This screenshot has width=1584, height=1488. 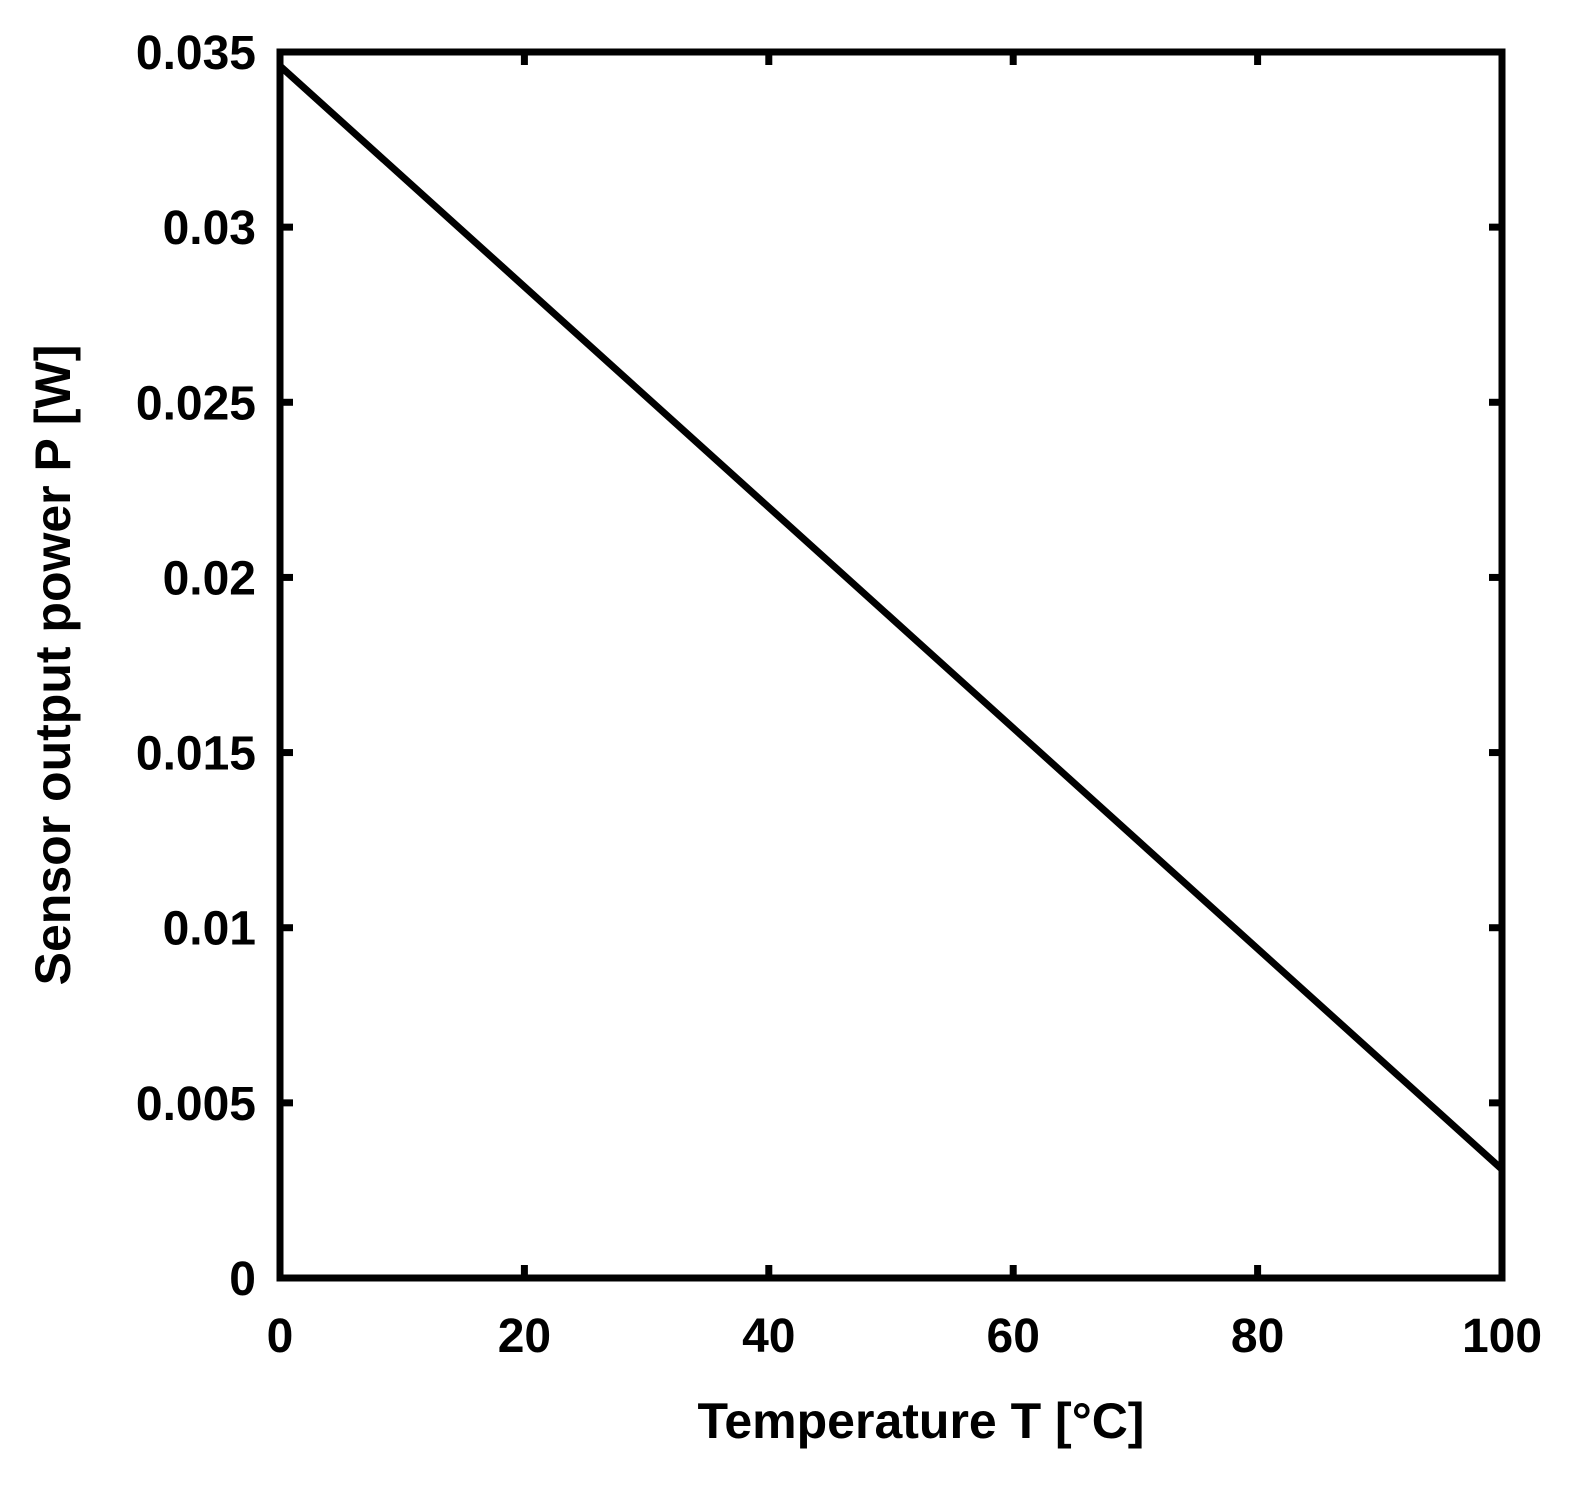 I want to click on x-tick-label-0: 0, so click(x=280, y=1336).